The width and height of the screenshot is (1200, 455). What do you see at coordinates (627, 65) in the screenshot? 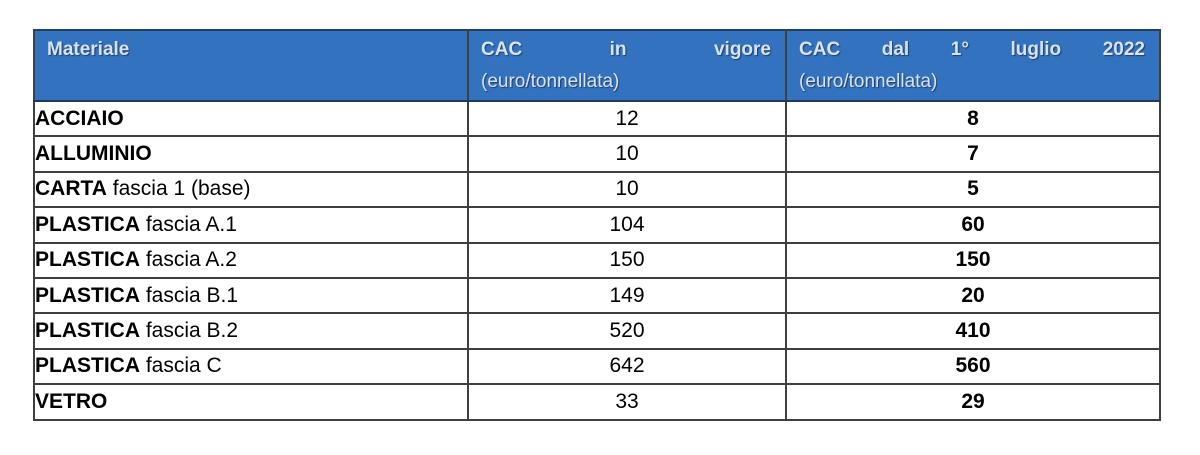
I see `column-header-cac-in-vigore: CAC in vigore (euro/tonnellata)` at bounding box center [627, 65].